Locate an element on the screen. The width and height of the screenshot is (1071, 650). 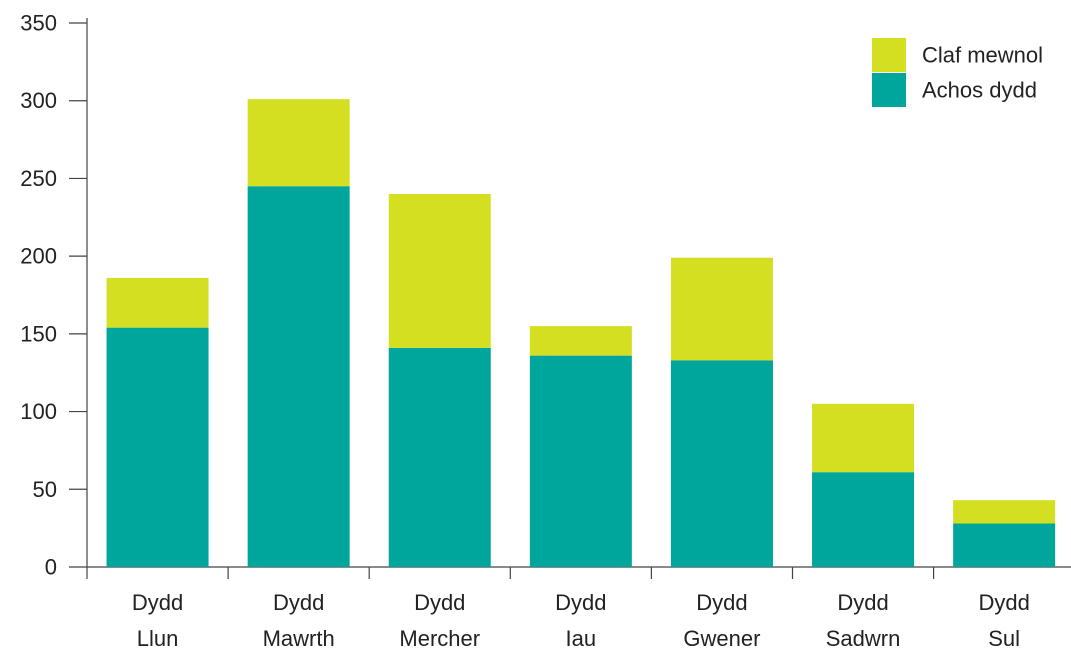
y-axis: 0 50 100 150 200 250 300 350 is located at coordinates (54, 295).